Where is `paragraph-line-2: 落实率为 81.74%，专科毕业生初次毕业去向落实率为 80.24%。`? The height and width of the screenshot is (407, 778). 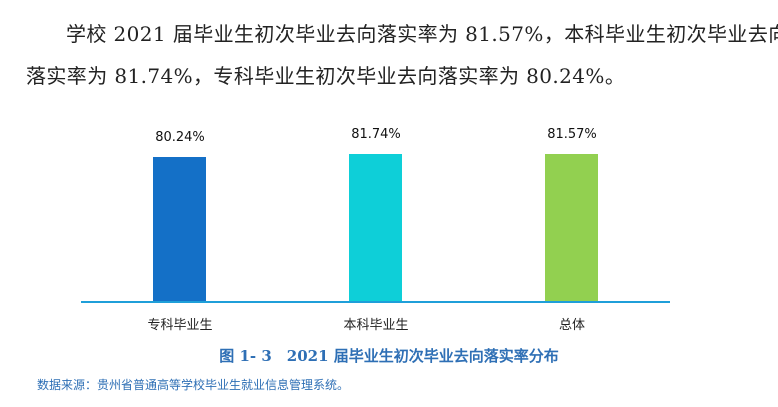 paragraph-line-2: 落实率为 81.74%，专科毕业生初次毕业去向落实率为 80.24%。 is located at coordinates (326, 76).